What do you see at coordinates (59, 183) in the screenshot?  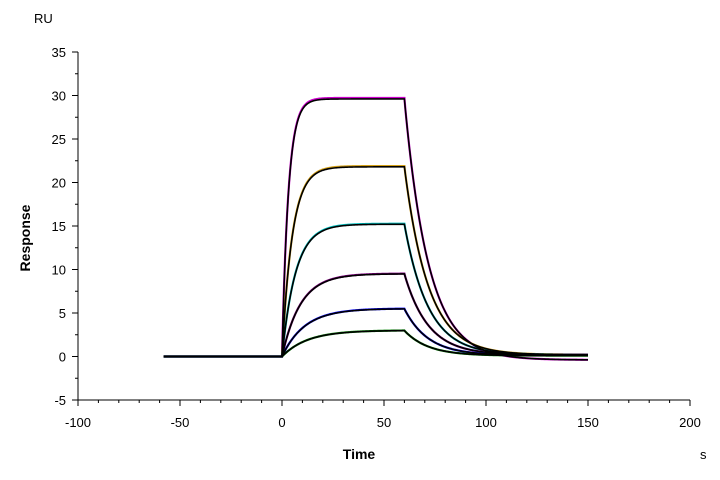 I see `y-tick-label: 20` at bounding box center [59, 183].